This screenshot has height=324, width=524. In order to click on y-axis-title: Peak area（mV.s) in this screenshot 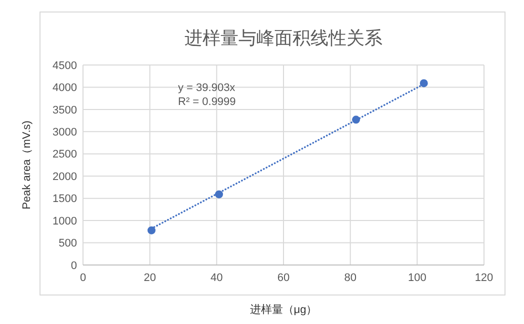, I will do `click(27, 165)`.